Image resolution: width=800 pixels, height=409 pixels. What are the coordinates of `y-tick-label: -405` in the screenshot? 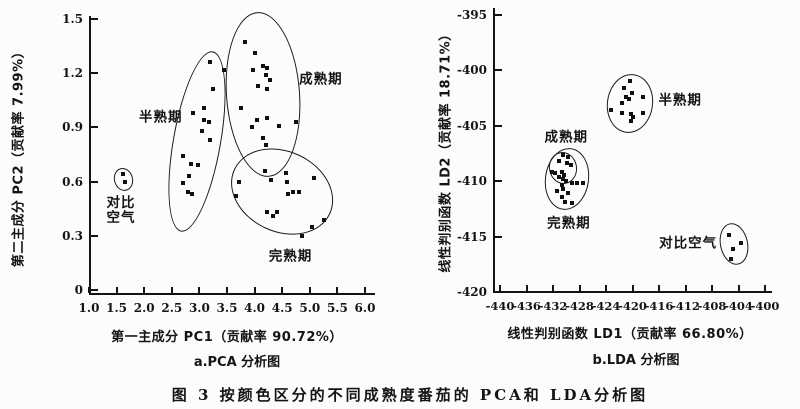 It's located at (471, 125).